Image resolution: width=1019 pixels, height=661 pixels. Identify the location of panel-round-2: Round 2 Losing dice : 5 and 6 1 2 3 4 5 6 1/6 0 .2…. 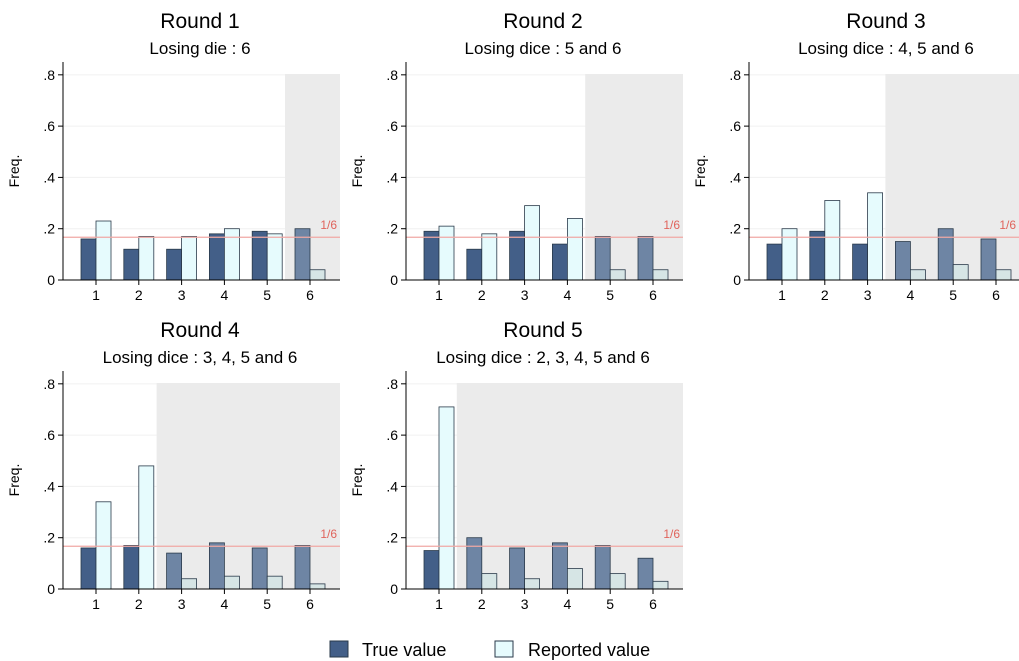
(516, 156).